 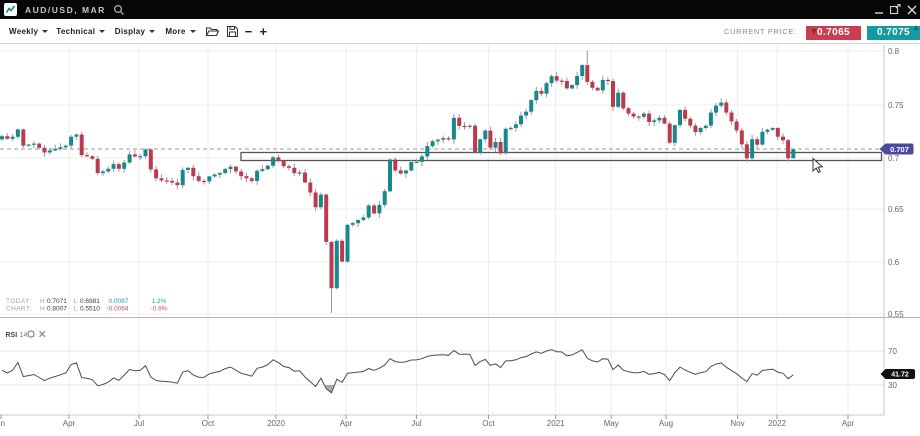 I want to click on svg-text: 0.6981, so click(x=90, y=301).